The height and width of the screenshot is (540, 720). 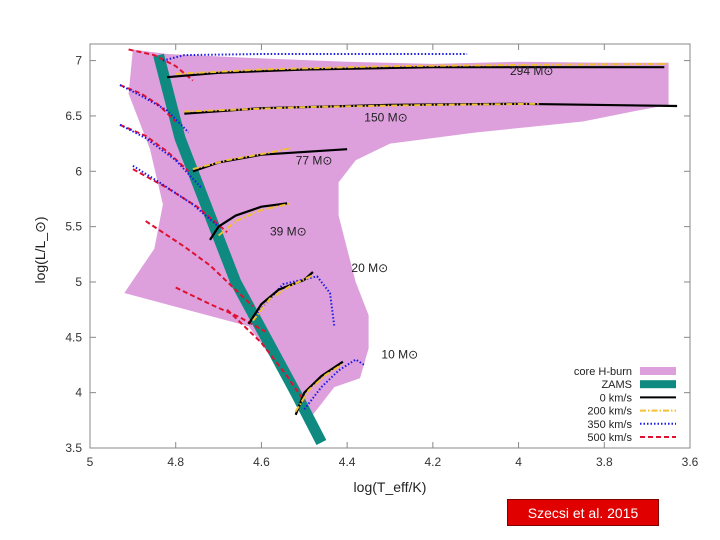 What do you see at coordinates (399, 354) in the screenshot?
I see `mass-label: 10 M⊙` at bounding box center [399, 354].